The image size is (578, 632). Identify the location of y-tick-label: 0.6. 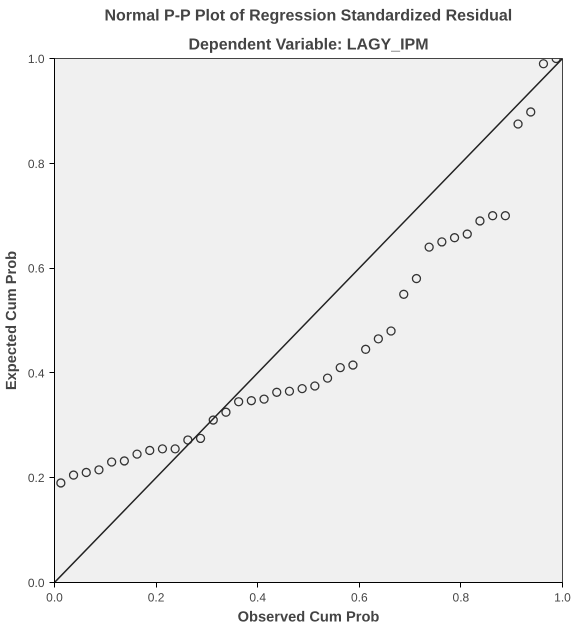
(36, 269).